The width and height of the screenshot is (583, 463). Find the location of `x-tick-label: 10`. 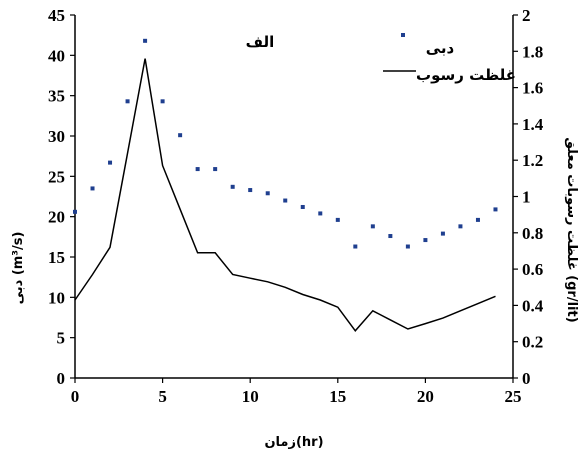

x-tick-label: 10 is located at coordinates (250, 396).